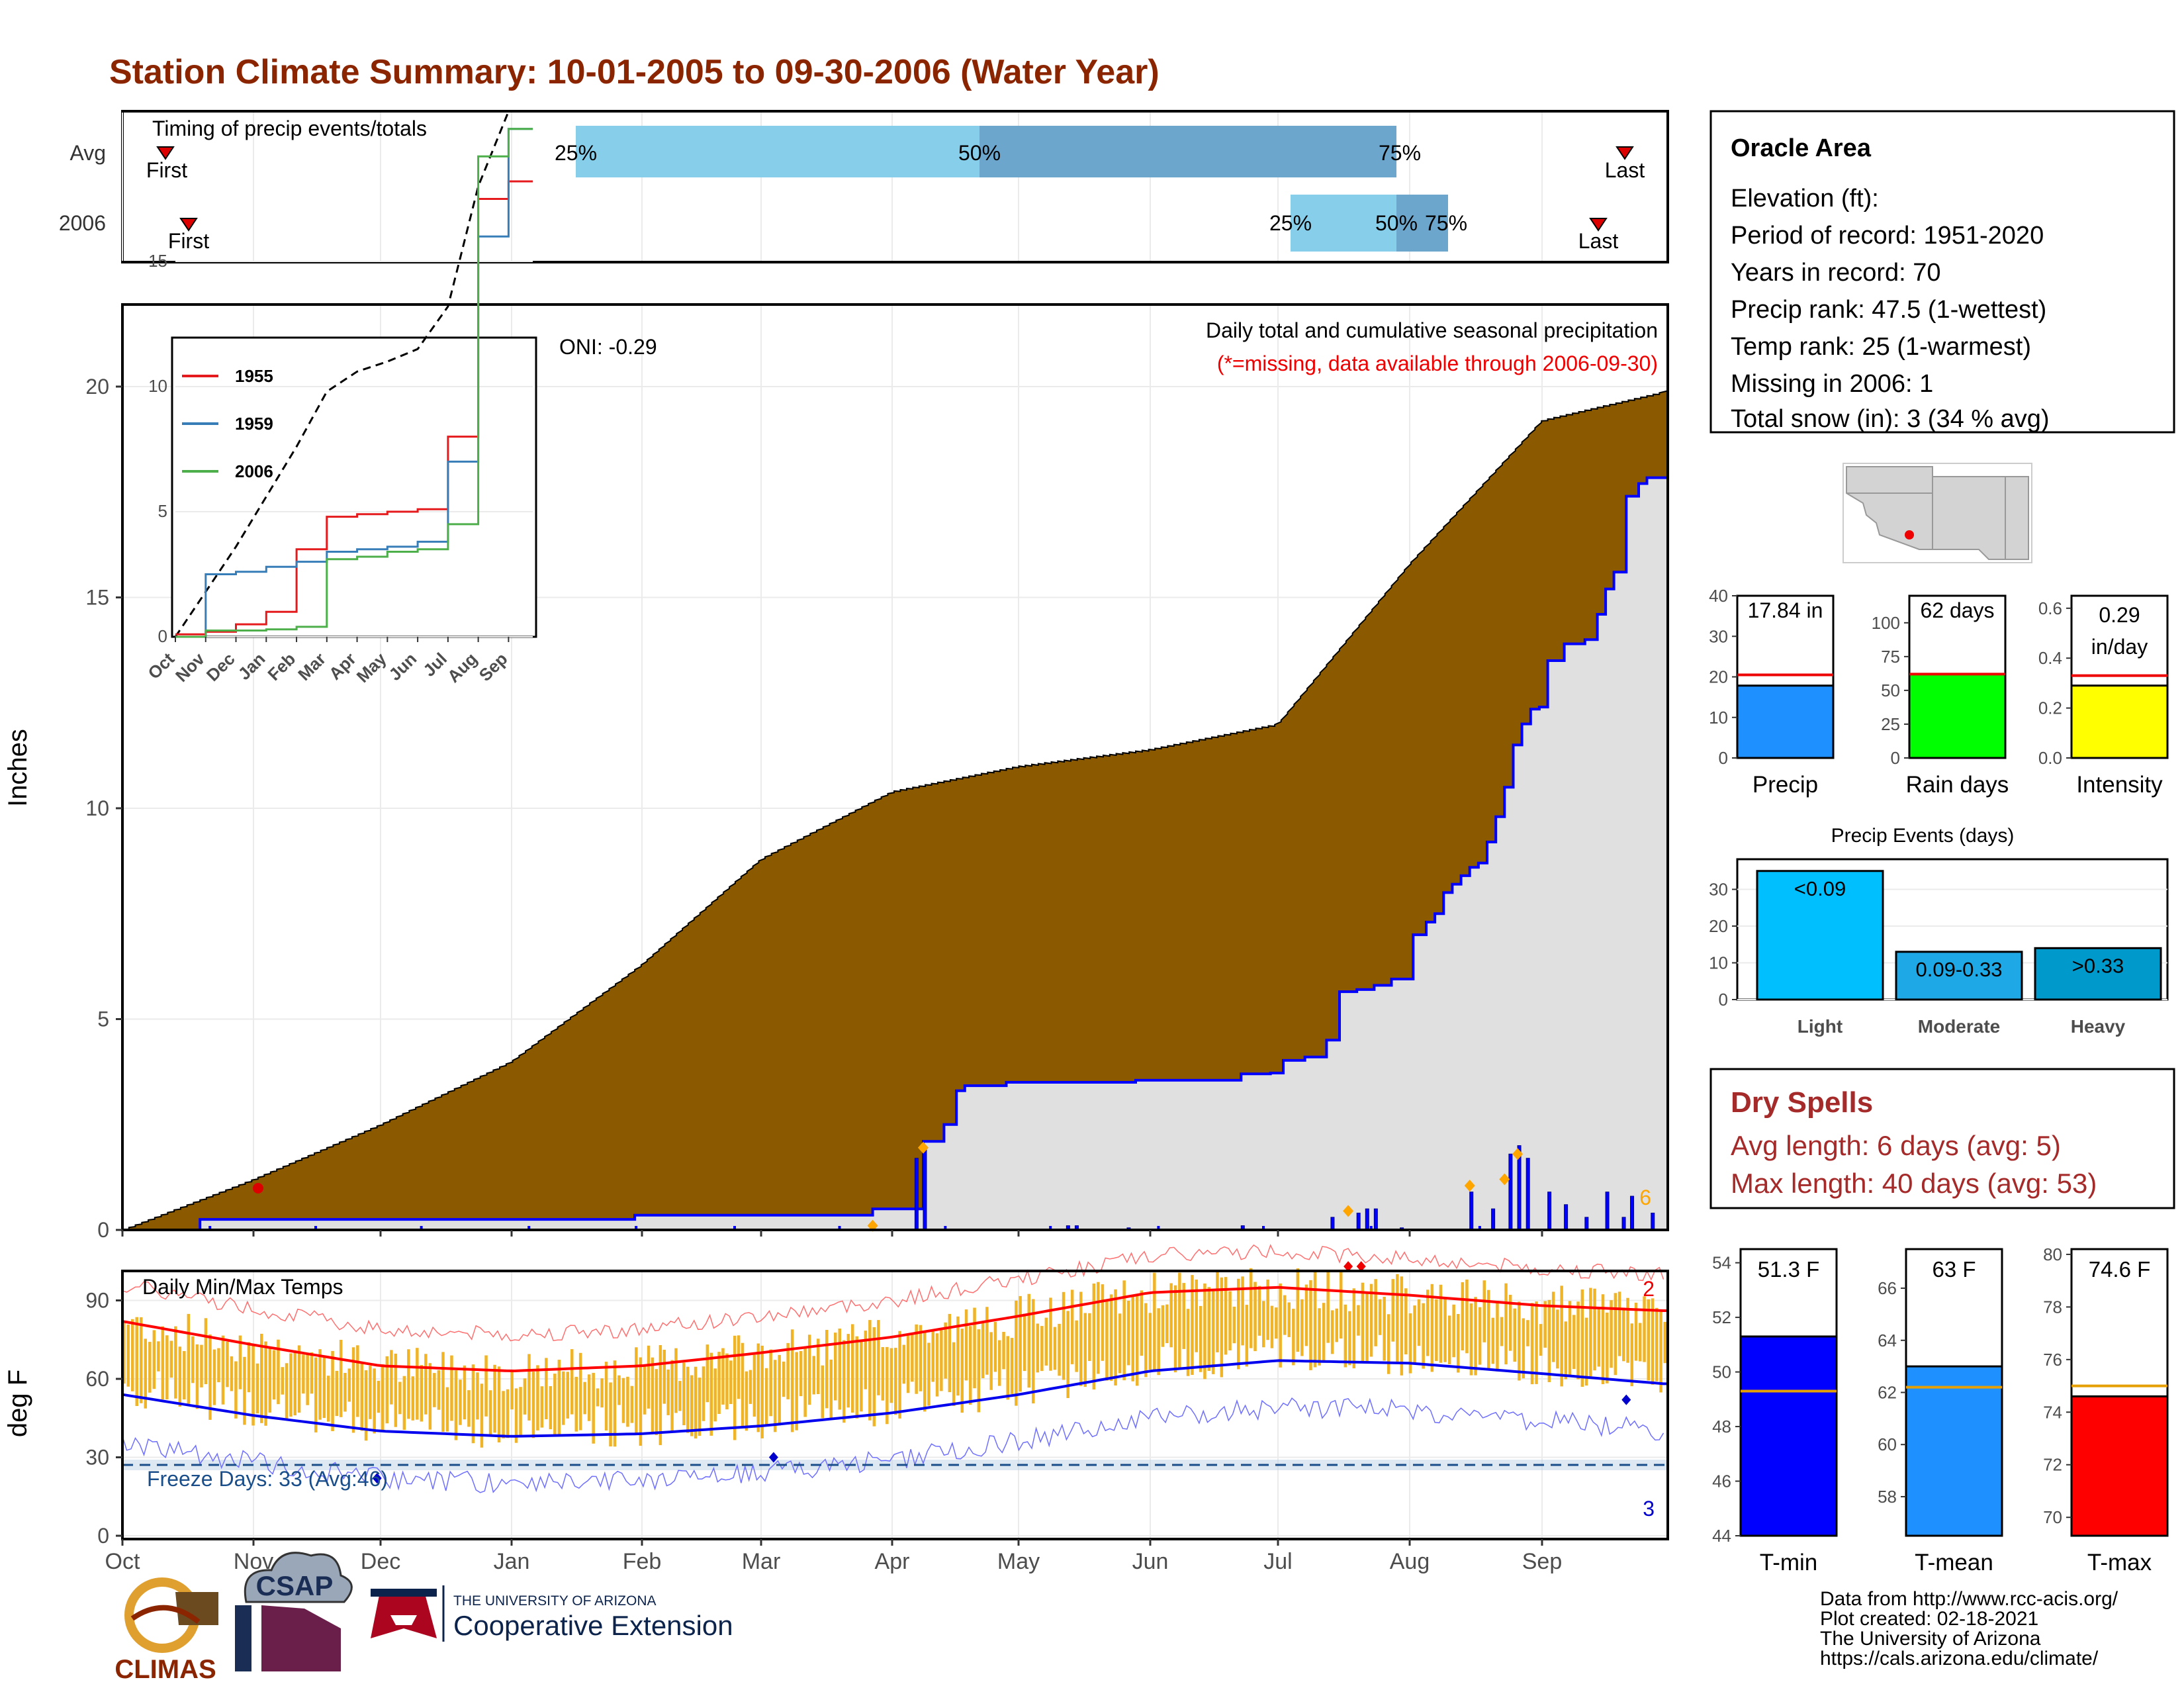 The image size is (2184, 1688). I want to click on precip-y-tick-label: 5, so click(103, 1019).